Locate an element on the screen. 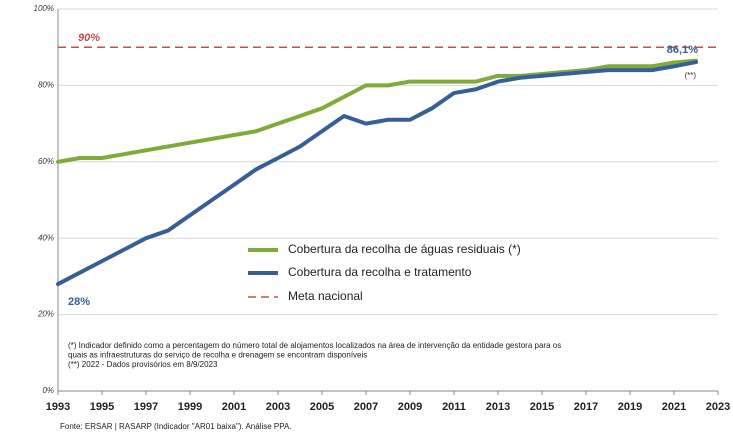  x-tick-label: 1993 is located at coordinates (58, 407).